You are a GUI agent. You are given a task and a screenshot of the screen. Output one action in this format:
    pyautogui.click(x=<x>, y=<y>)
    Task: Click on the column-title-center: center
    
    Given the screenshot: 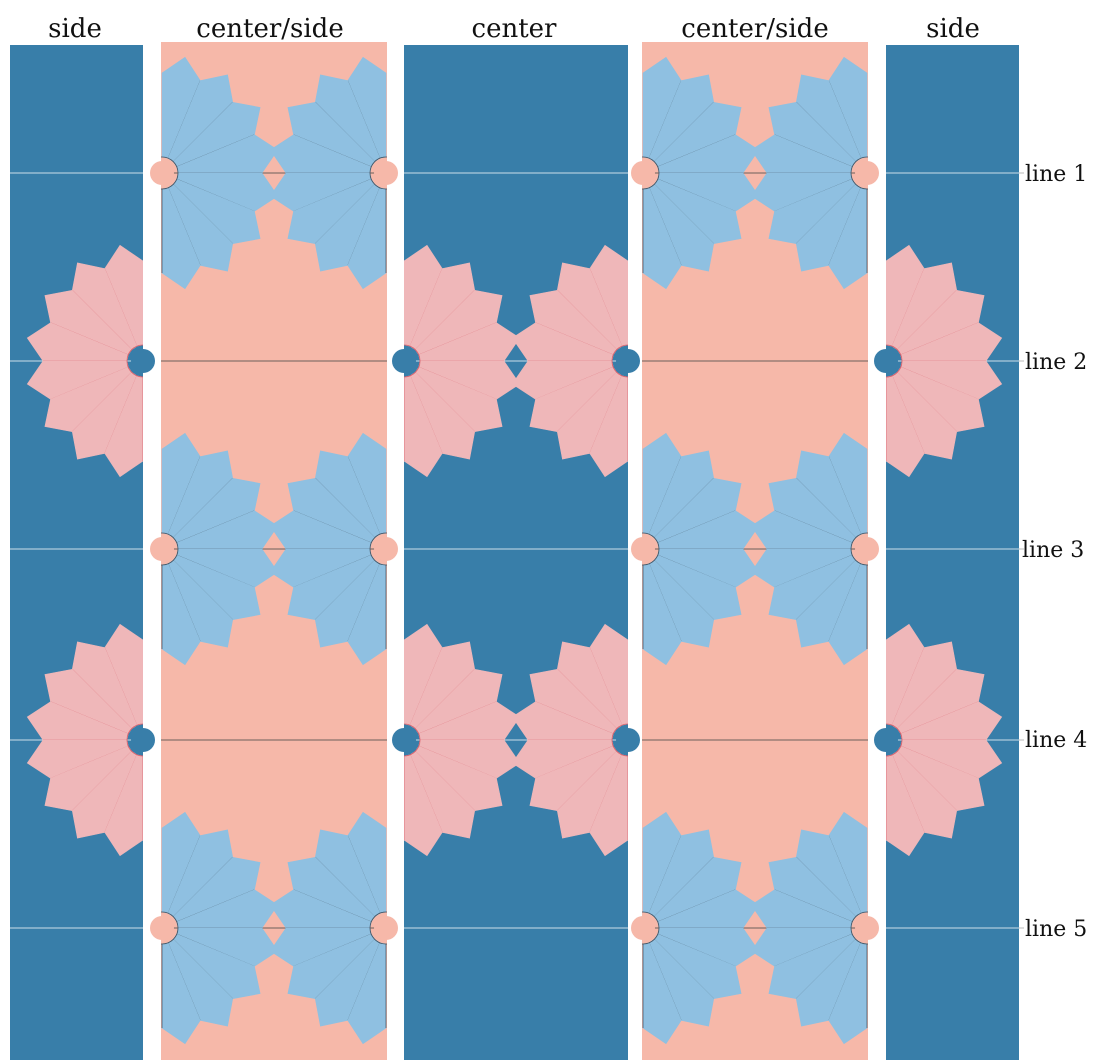 What is the action you would take?
    pyautogui.click(x=515, y=29)
    